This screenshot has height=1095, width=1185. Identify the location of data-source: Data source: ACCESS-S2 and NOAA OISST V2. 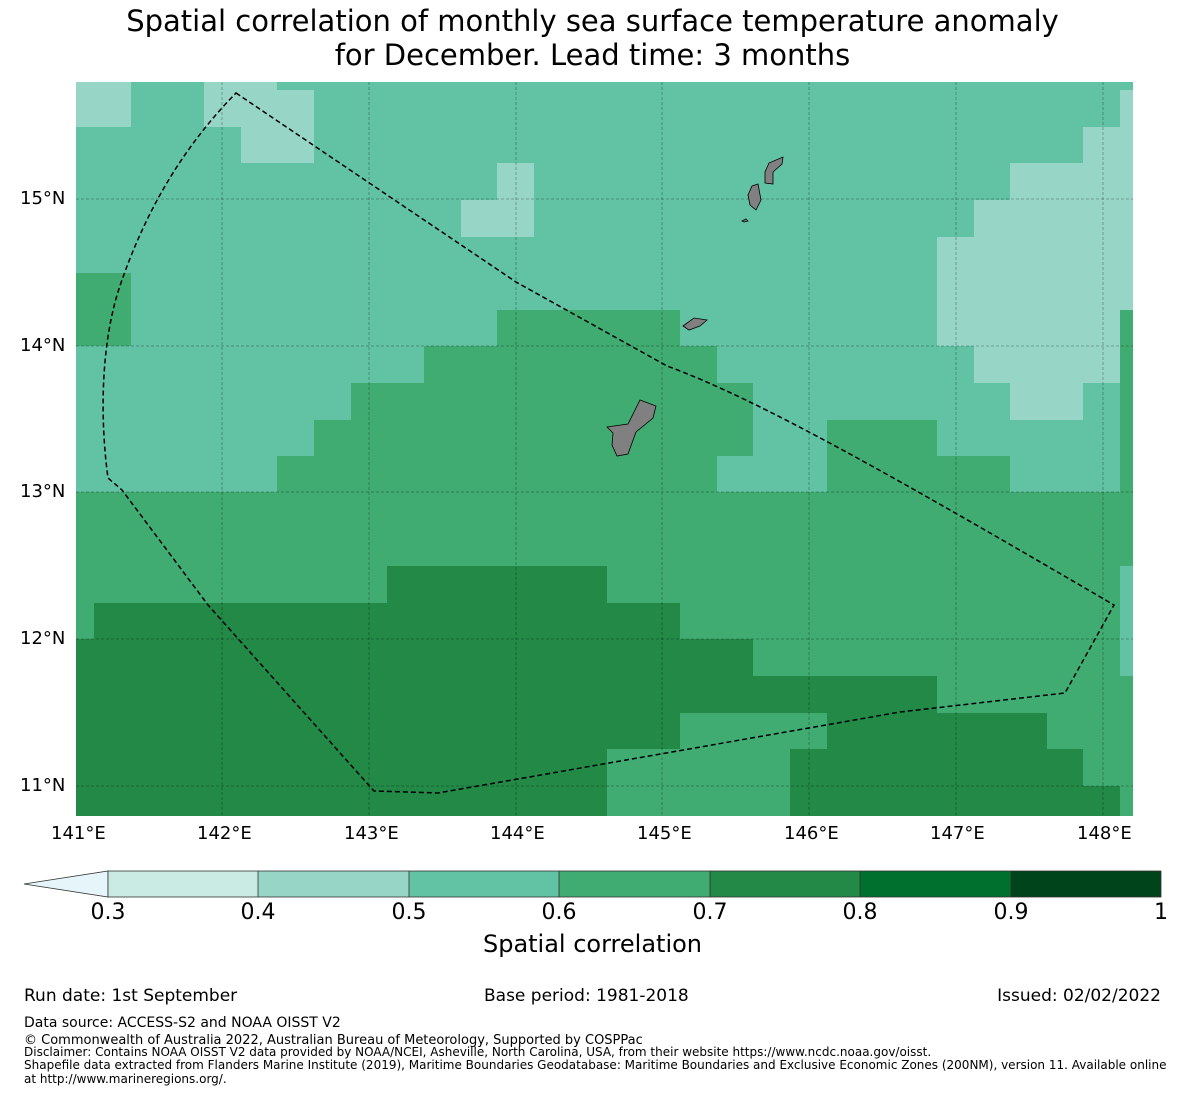
(182, 1023).